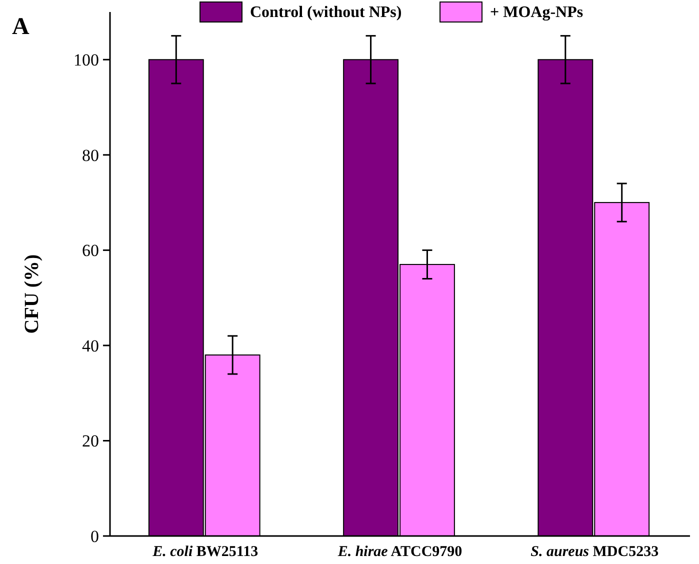 The width and height of the screenshot is (699, 564). Describe the element at coordinates (205, 552) in the screenshot. I see `x-tick-label: E. coli BW25113` at that location.